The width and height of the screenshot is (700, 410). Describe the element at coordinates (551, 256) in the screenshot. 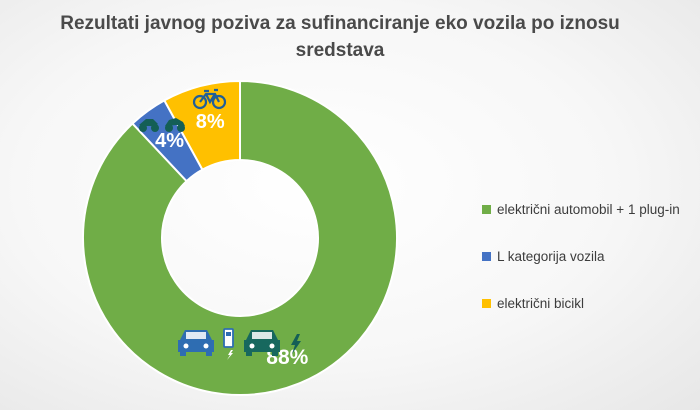

I see `legend-label: L kategorija vozila` at that location.